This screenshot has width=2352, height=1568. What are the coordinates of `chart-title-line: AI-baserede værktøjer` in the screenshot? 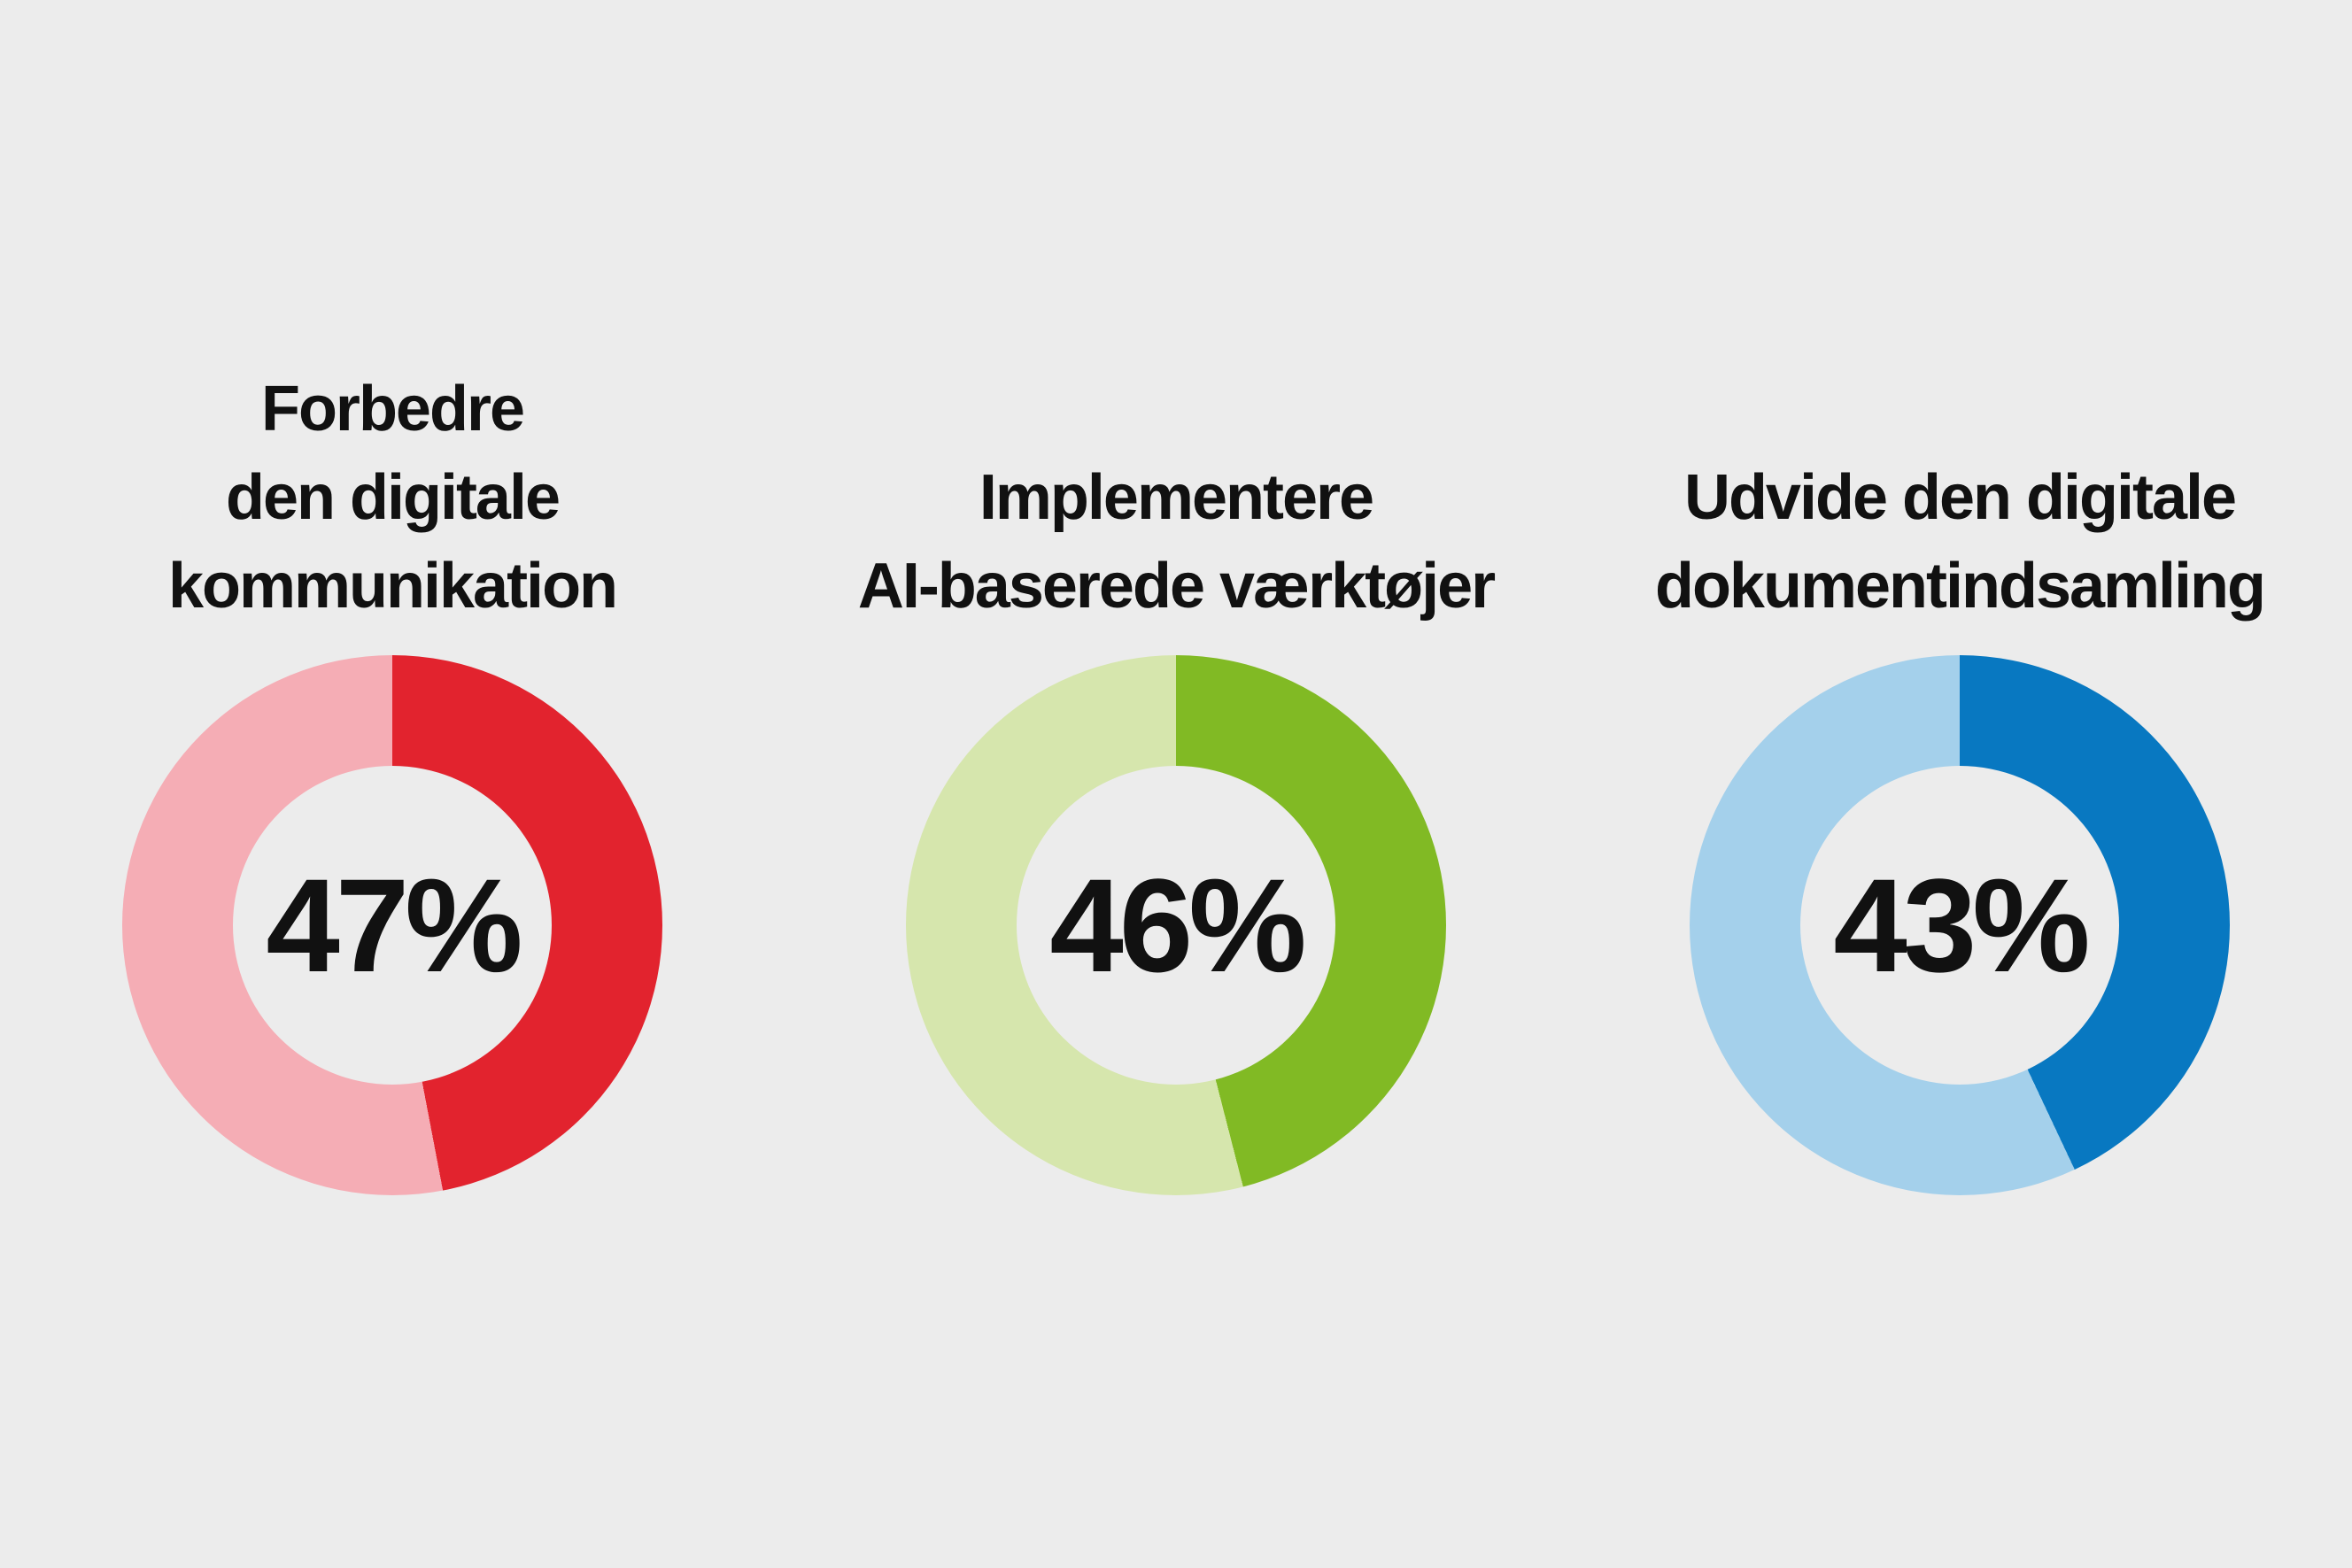 It's located at (1176, 587).